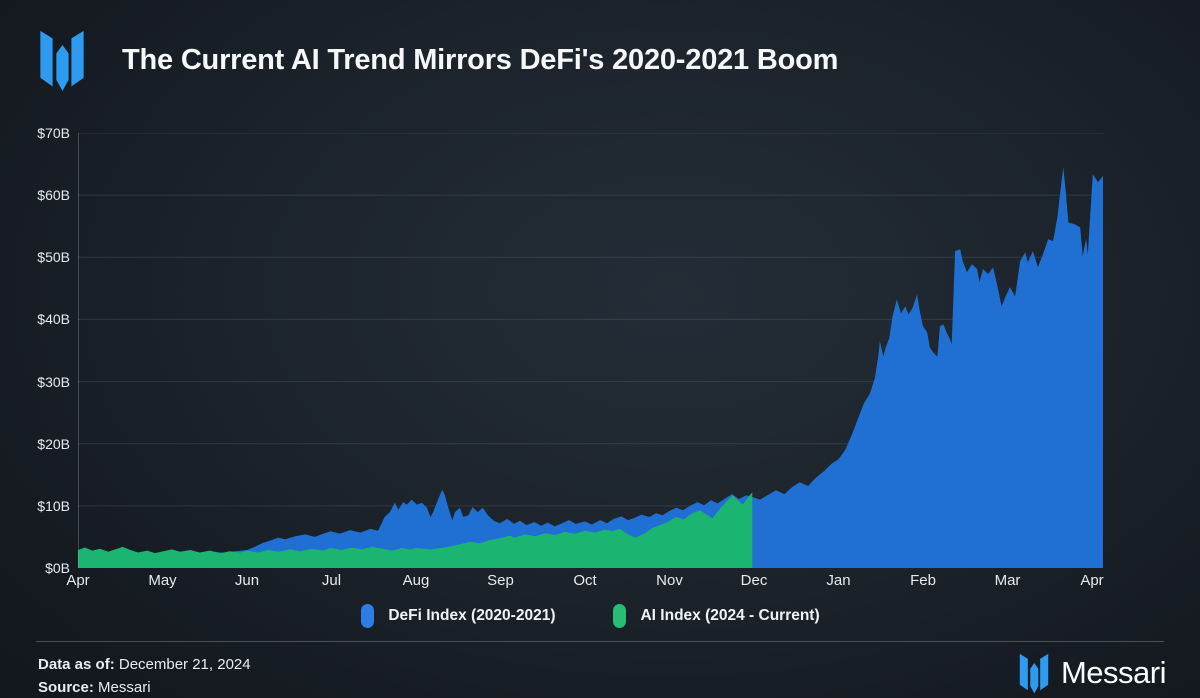 Image resolution: width=1200 pixels, height=698 pixels. Describe the element at coordinates (184, 664) in the screenshot. I see `data-as-of-value: December 21, 2024` at that location.